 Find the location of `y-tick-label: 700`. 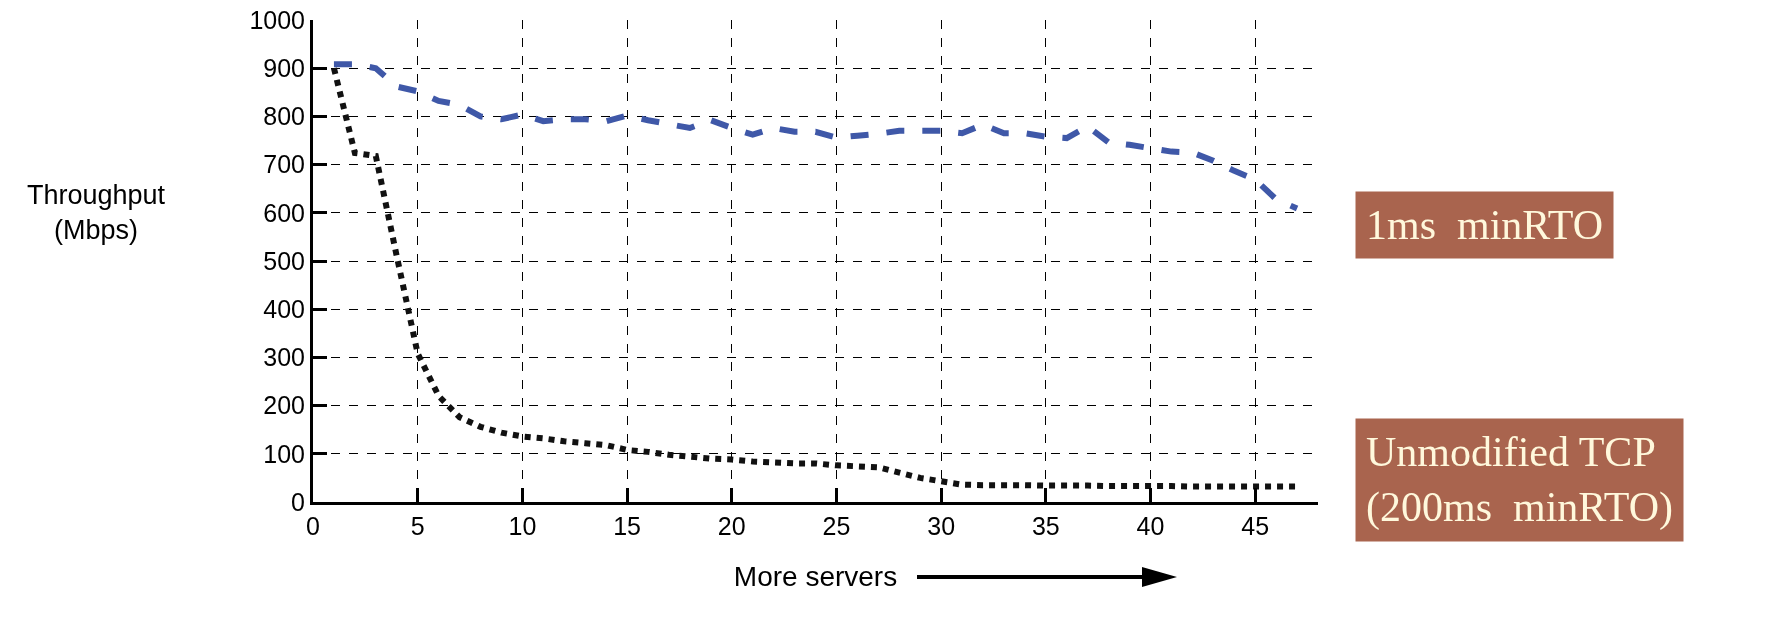

y-tick-label: 700 is located at coordinates (284, 164).